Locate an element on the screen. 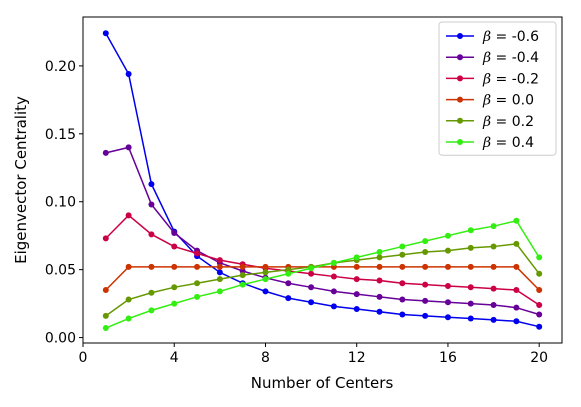 This screenshot has height=407, width=581. legend-label: β = -0.2 is located at coordinates (510, 79).